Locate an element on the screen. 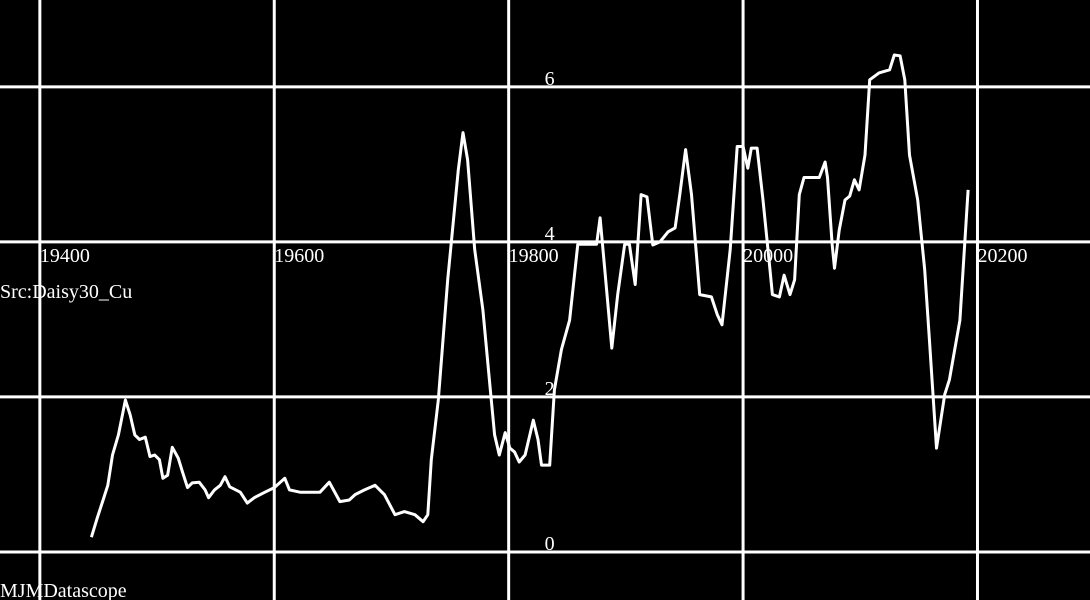 This screenshot has width=1090, height=600. x-tick-label: 19800 is located at coordinates (534, 256).